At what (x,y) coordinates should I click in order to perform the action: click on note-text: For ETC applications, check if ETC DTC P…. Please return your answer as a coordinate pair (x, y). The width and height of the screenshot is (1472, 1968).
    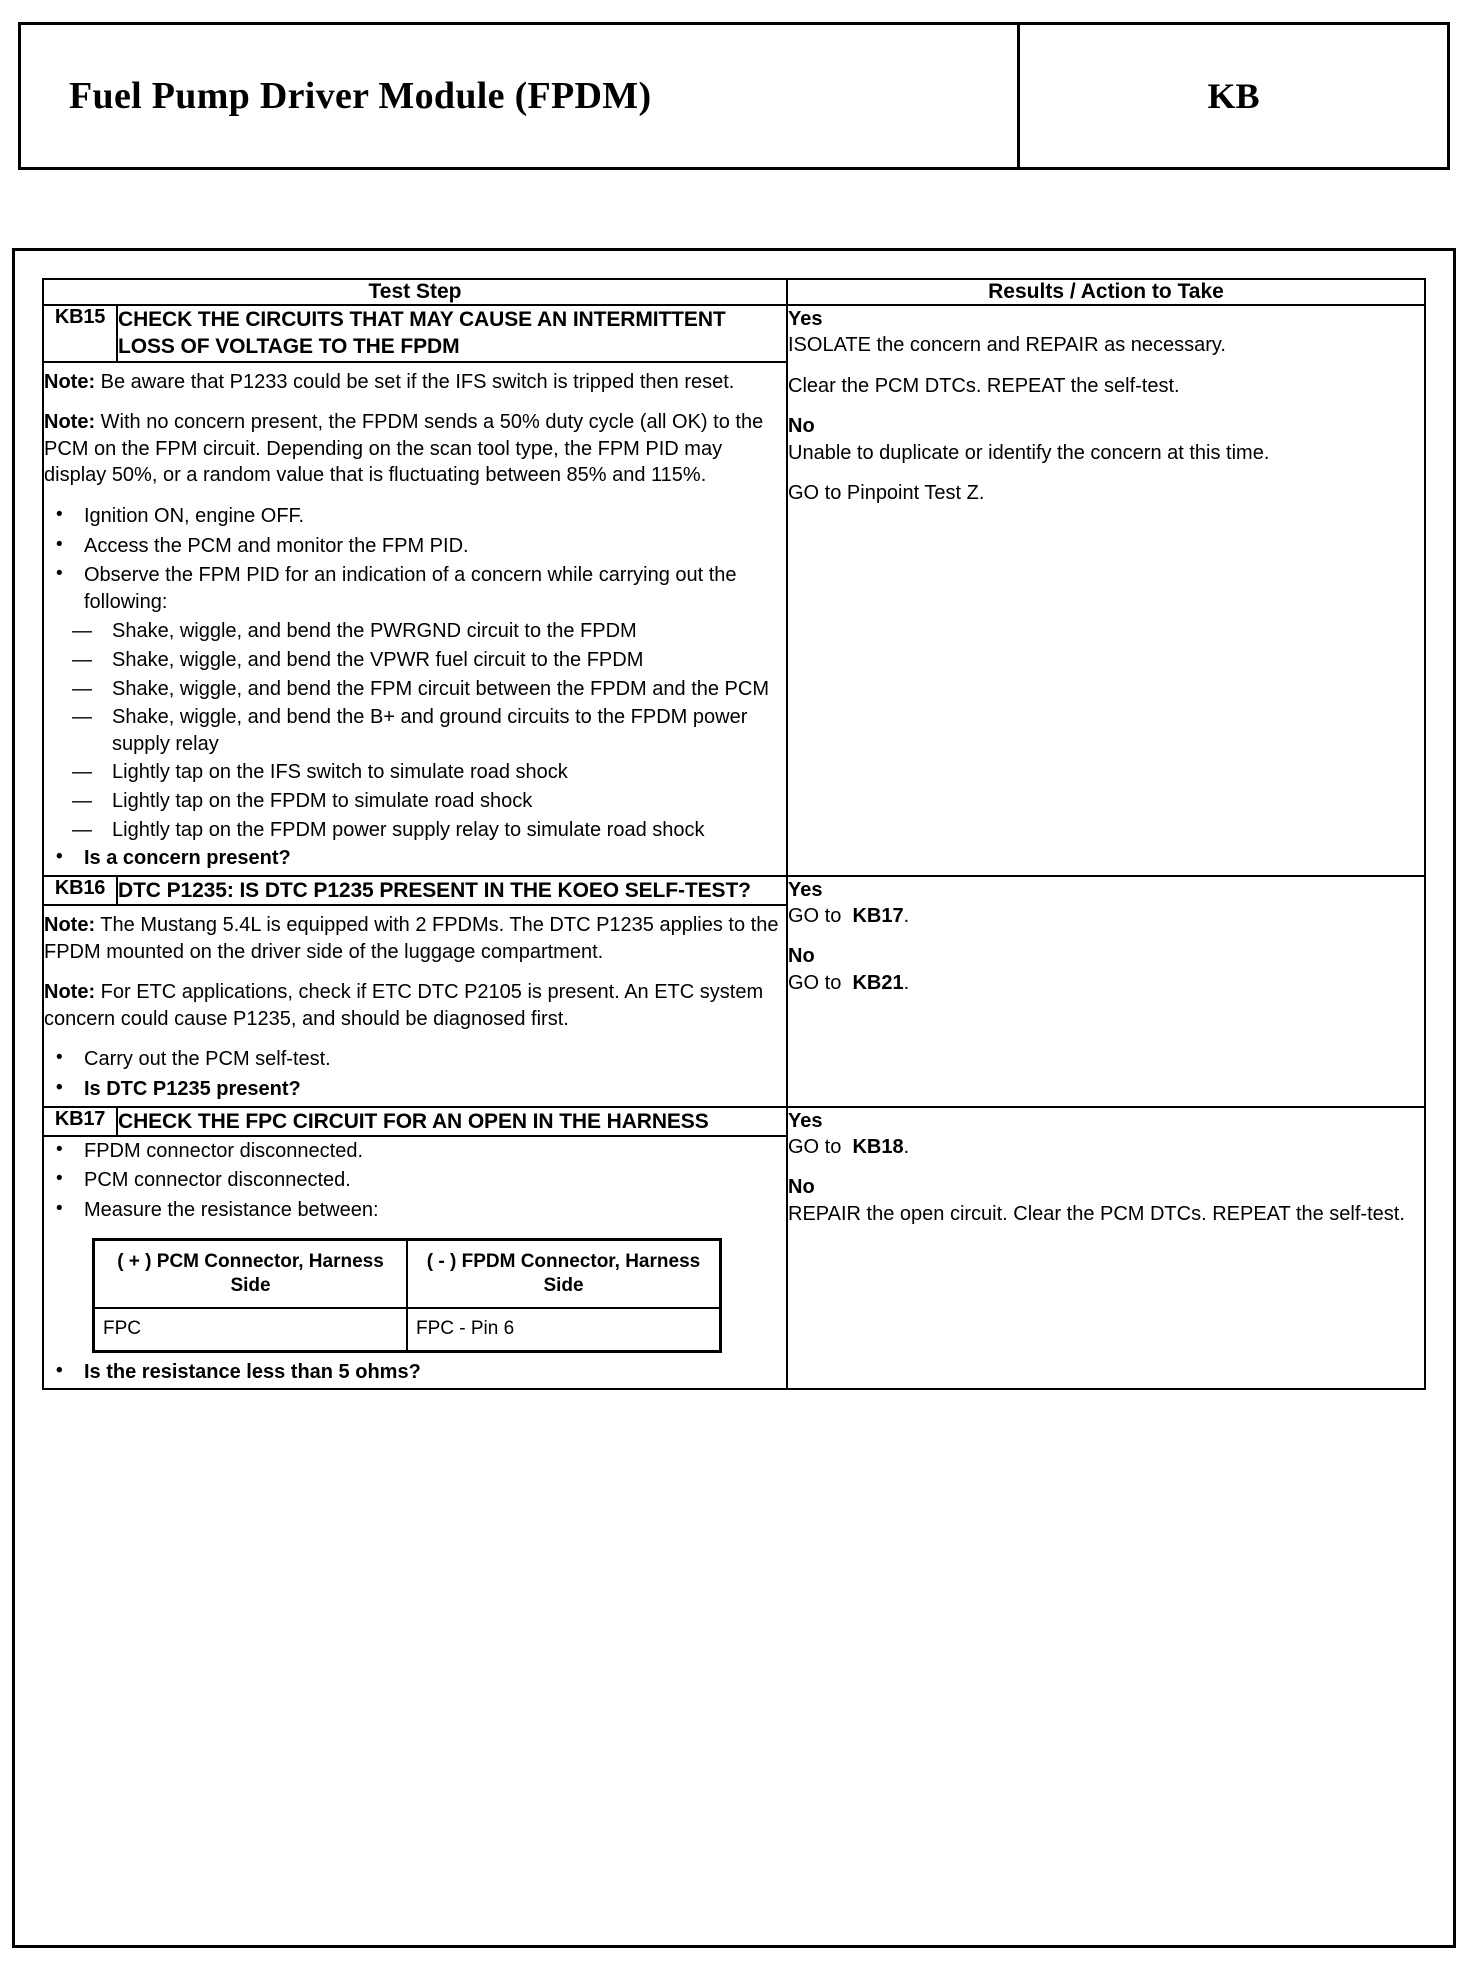
    Looking at the image, I should click on (404, 1005).